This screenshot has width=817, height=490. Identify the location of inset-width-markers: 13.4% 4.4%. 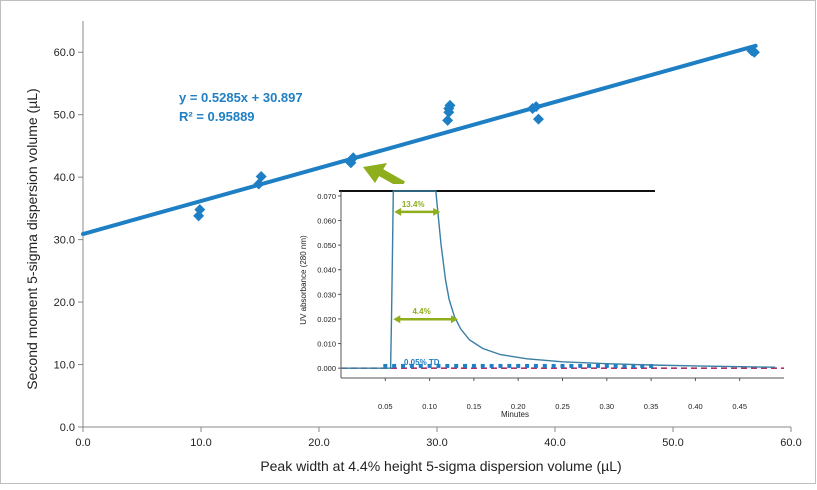
(425, 262).